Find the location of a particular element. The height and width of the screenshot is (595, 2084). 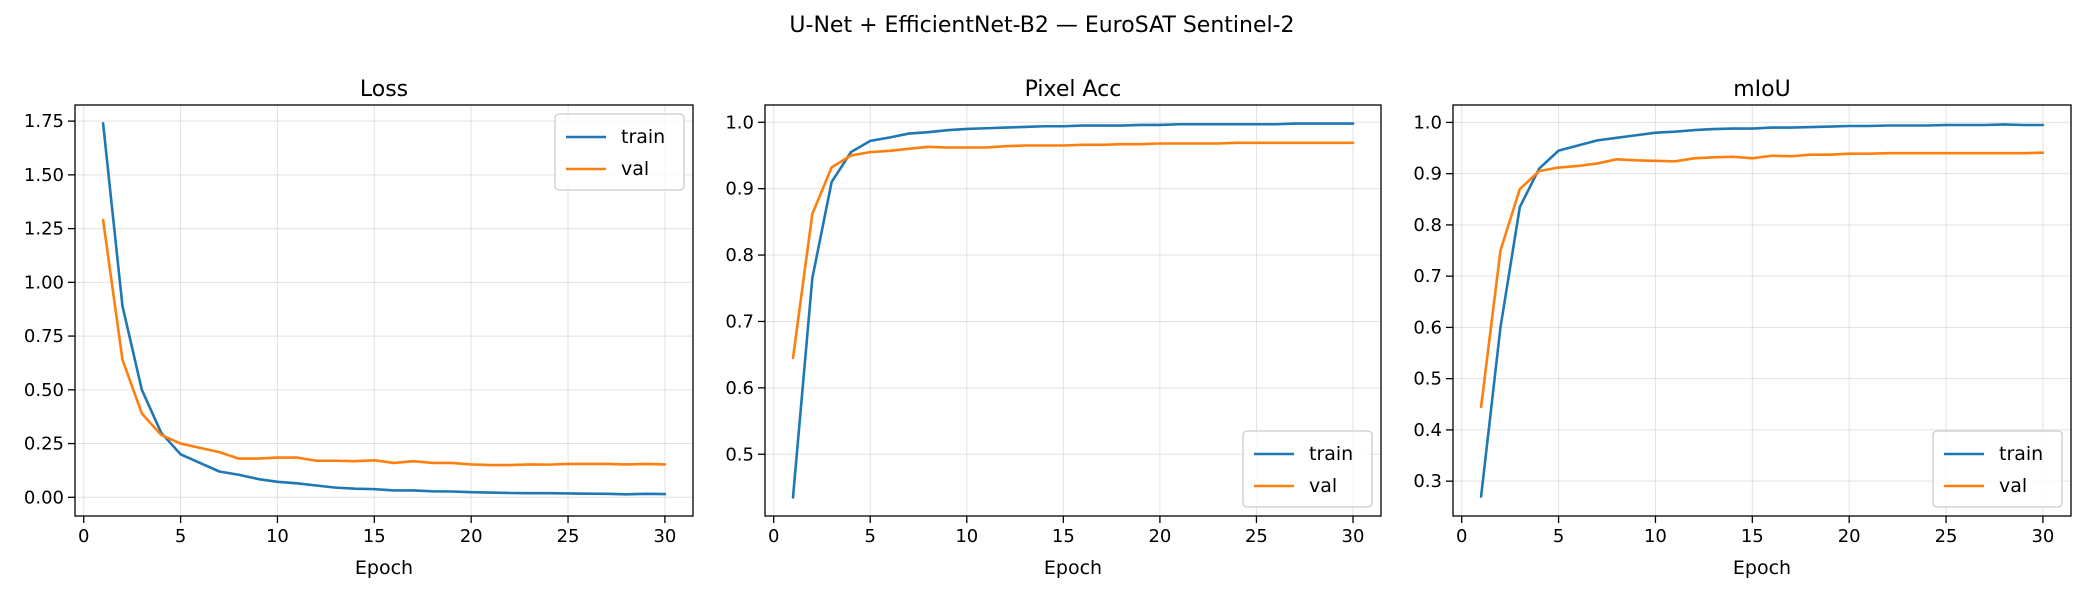

y-tick-label: 0.3 is located at coordinates (1427, 481).